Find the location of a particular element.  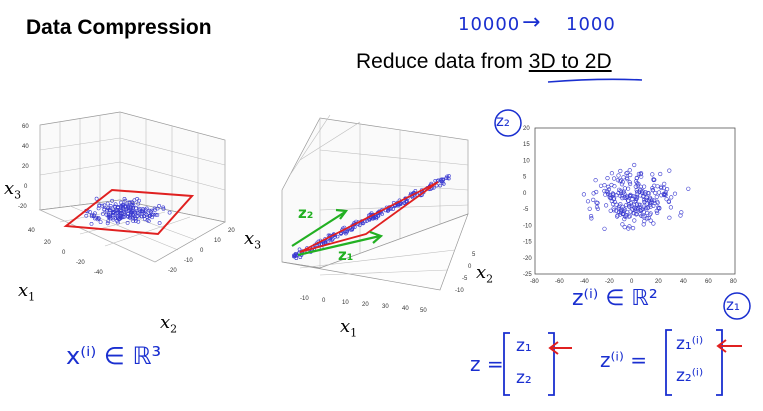

svg-text: 40 is located at coordinates (405, 309).